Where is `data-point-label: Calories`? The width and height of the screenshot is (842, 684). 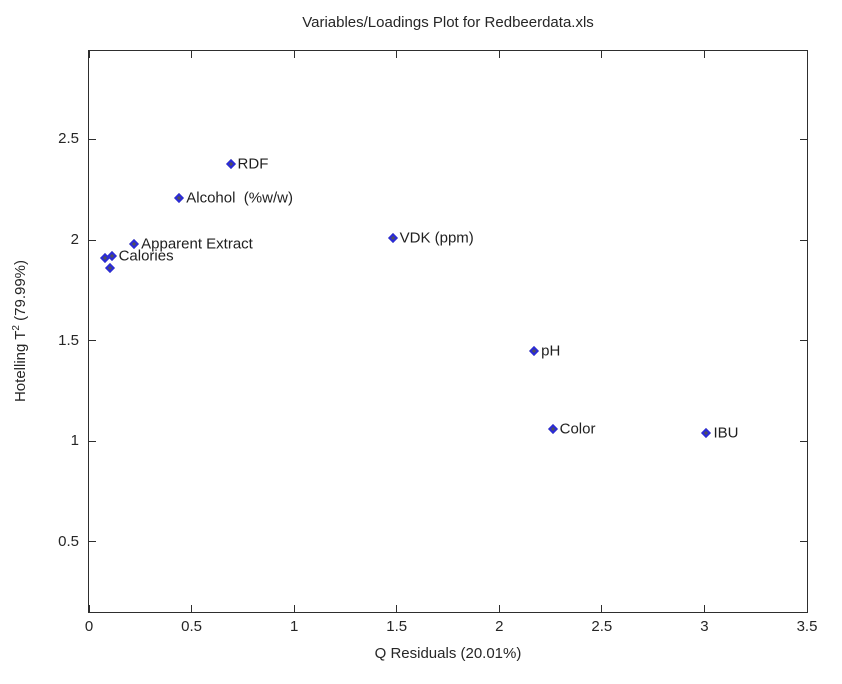 data-point-label: Calories is located at coordinates (146, 256).